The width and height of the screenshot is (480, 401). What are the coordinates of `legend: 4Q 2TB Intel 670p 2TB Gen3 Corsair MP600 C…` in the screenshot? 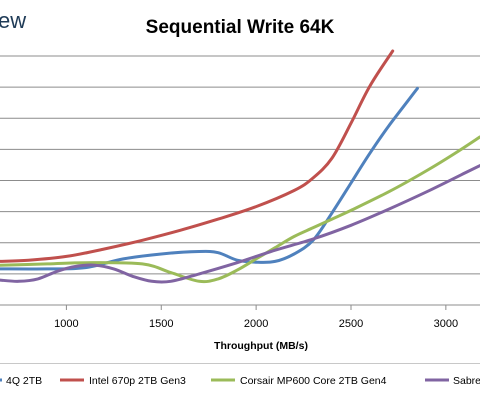 It's located at (240, 381).